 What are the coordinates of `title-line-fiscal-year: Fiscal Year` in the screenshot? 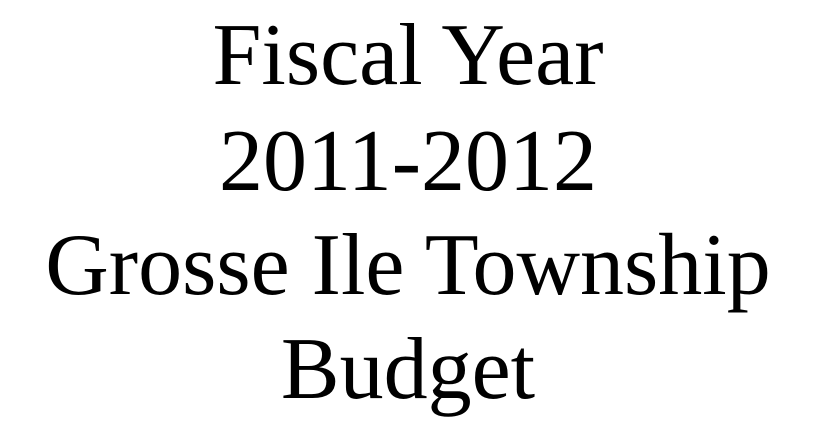 It's located at (408, 55).